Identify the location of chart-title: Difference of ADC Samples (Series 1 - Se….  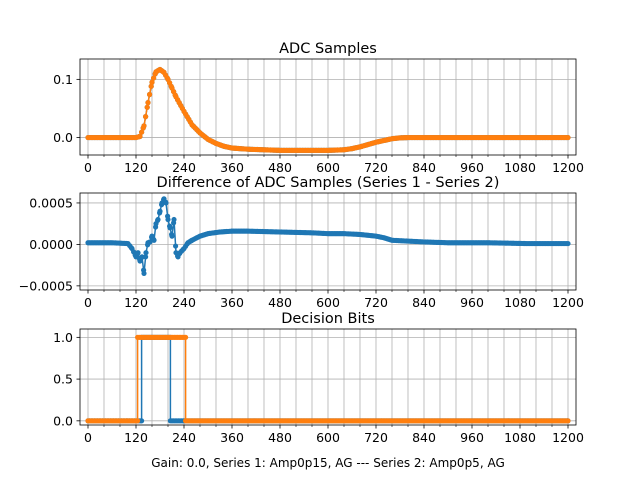
(328, 183).